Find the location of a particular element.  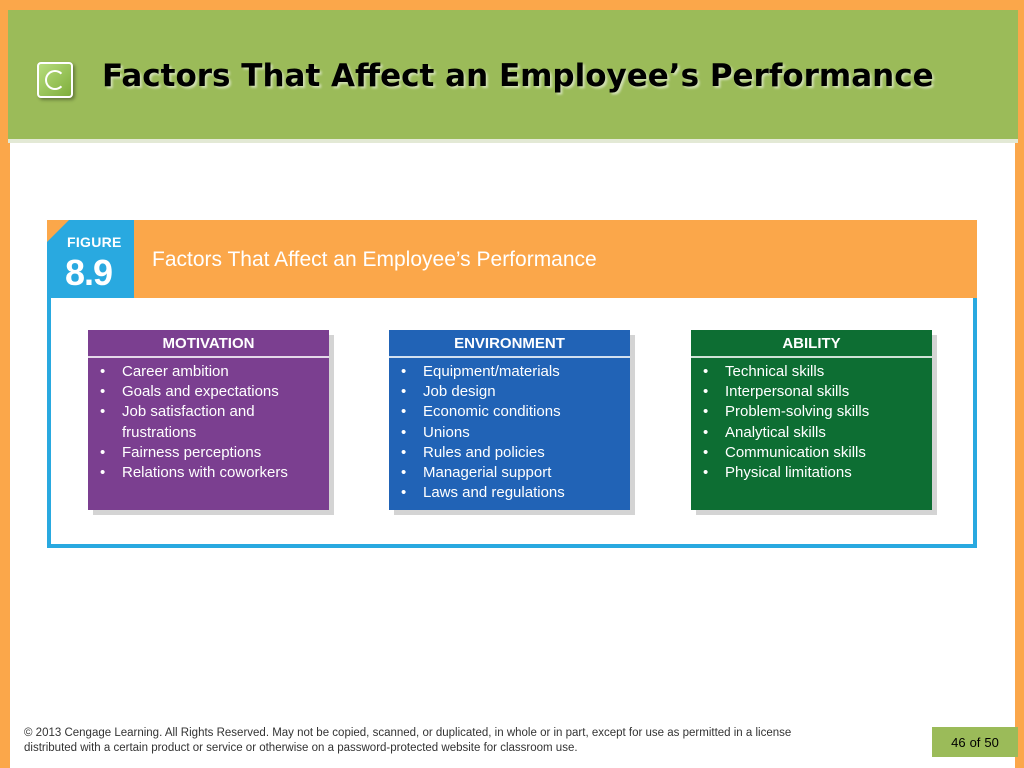

list-item: Problem-solving skills is located at coordinates (813, 412).